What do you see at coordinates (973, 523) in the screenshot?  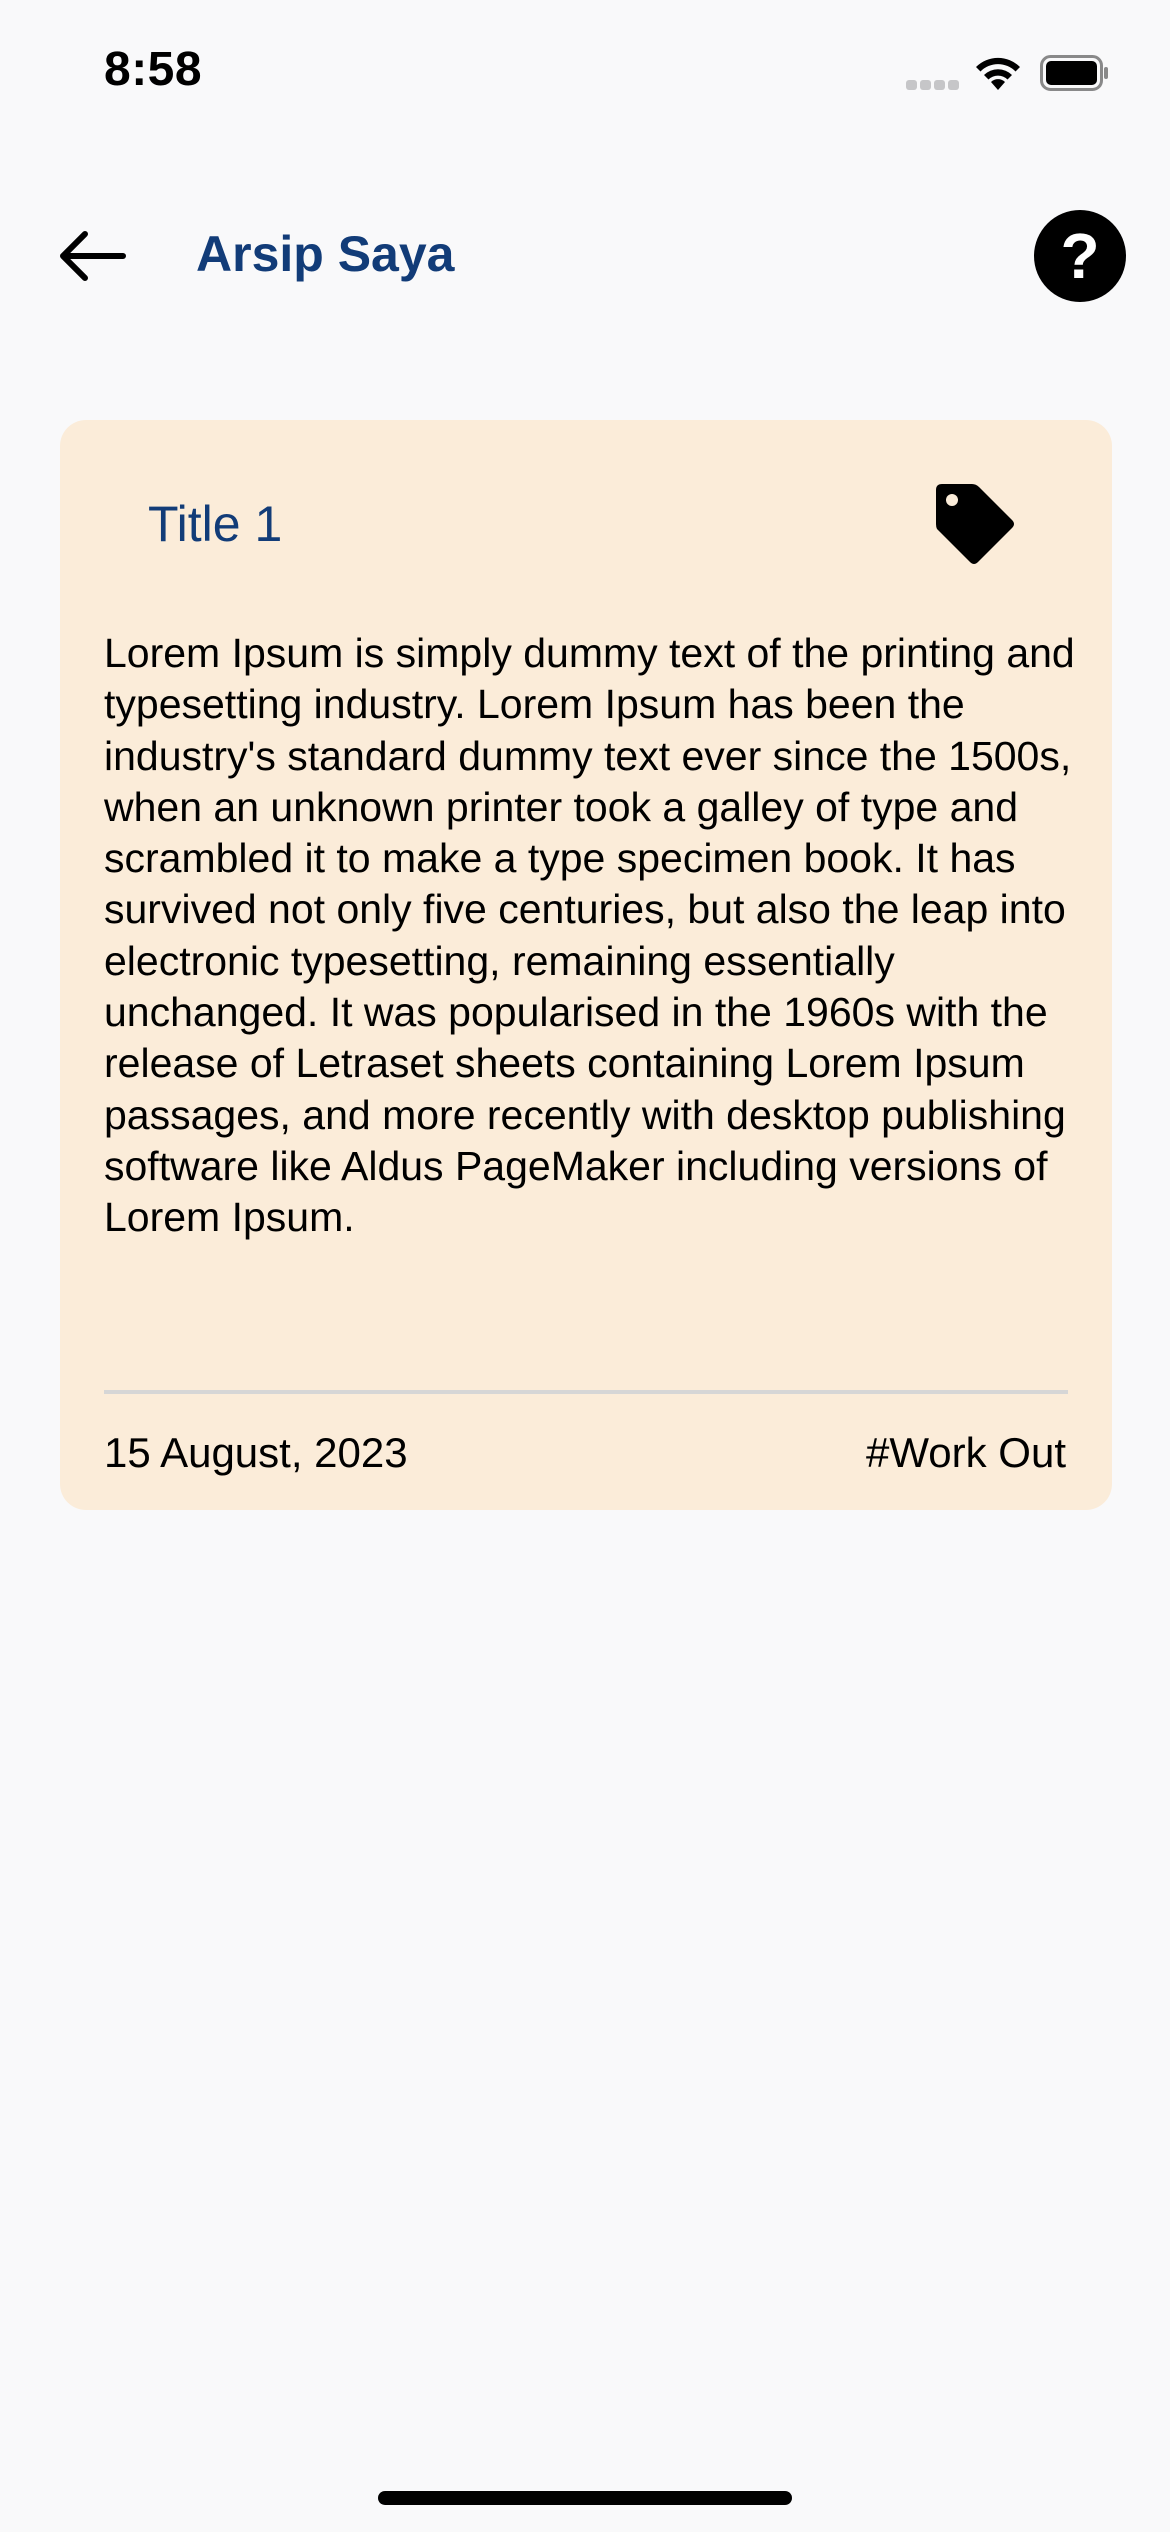 I see `tag-icon` at bounding box center [973, 523].